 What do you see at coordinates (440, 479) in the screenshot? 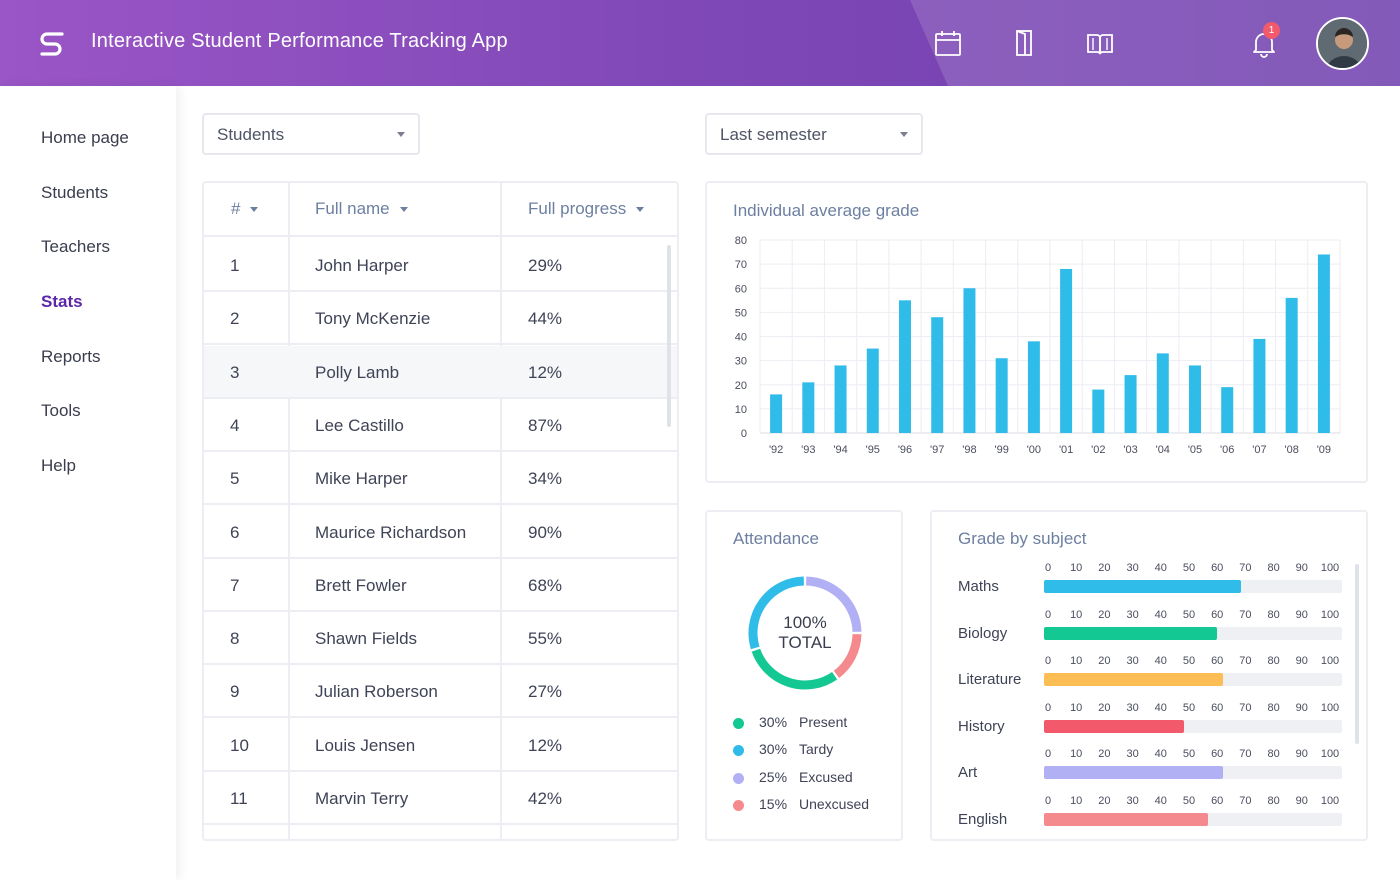
I see `table-row: 5 Mike Harper 34%` at bounding box center [440, 479].